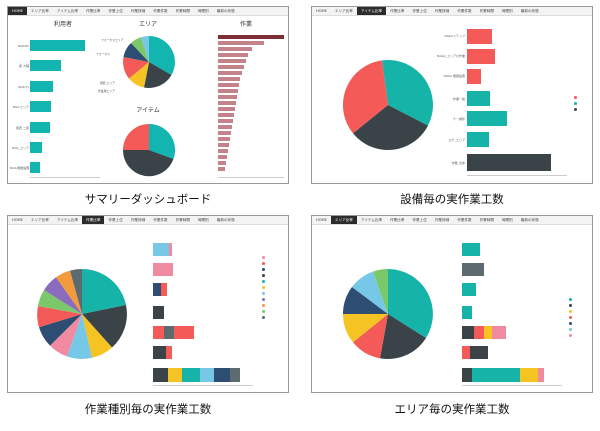 Image resolution: width=600 pixels, height=431 pixels. Describe the element at coordinates (148, 110) in the screenshot. I see `item-chart-title: アイテム` at that location.